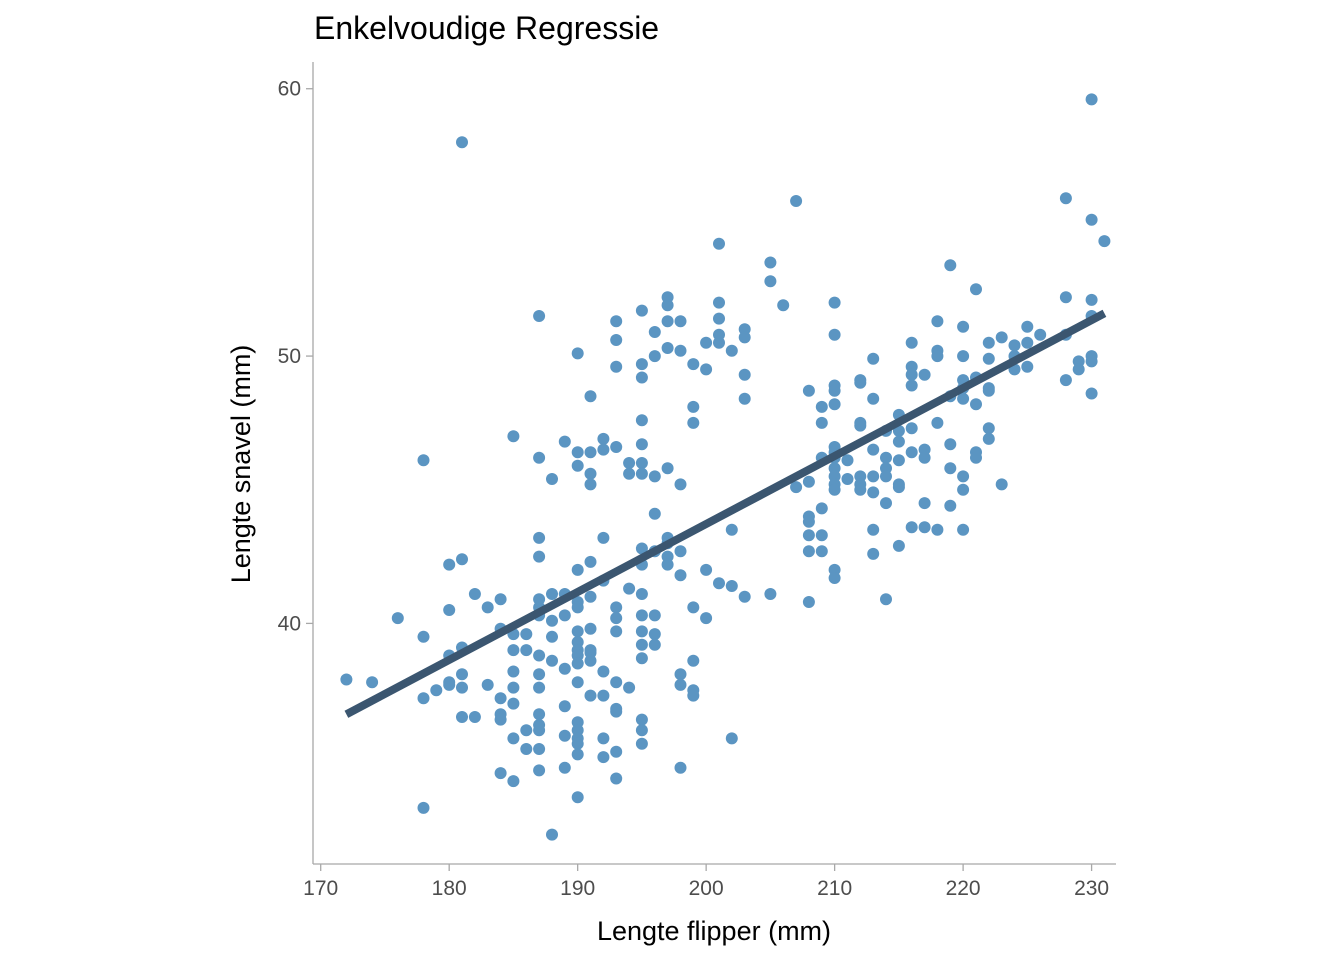 This screenshot has width=1344, height=960. I want to click on x-axis-label: Lengte flipper (mm), so click(714, 931).